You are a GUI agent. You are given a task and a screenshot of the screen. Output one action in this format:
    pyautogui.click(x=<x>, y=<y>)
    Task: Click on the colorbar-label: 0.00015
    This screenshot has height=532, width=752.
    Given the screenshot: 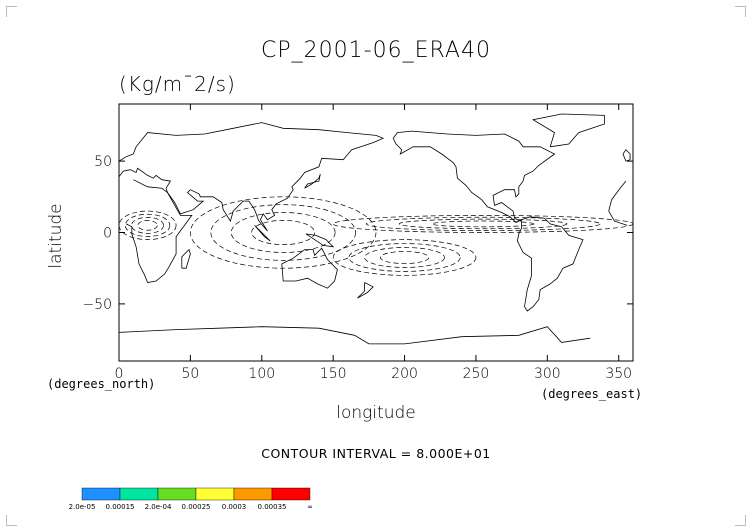 What is the action you would take?
    pyautogui.click(x=120, y=507)
    